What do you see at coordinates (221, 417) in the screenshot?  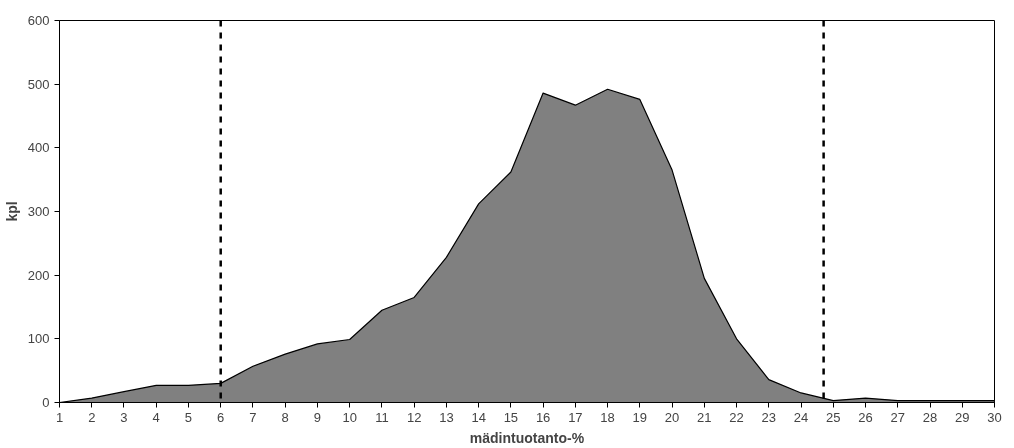 I see `x-tick-label: 6` at bounding box center [221, 417].